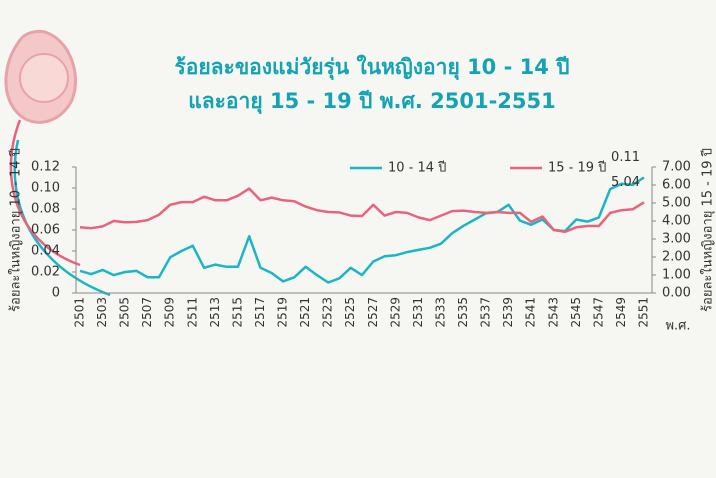 Image resolution: width=716 pixels, height=478 pixels. What do you see at coordinates (350, 312) in the screenshot?
I see `x-tick-label: 2525` at bounding box center [350, 312].